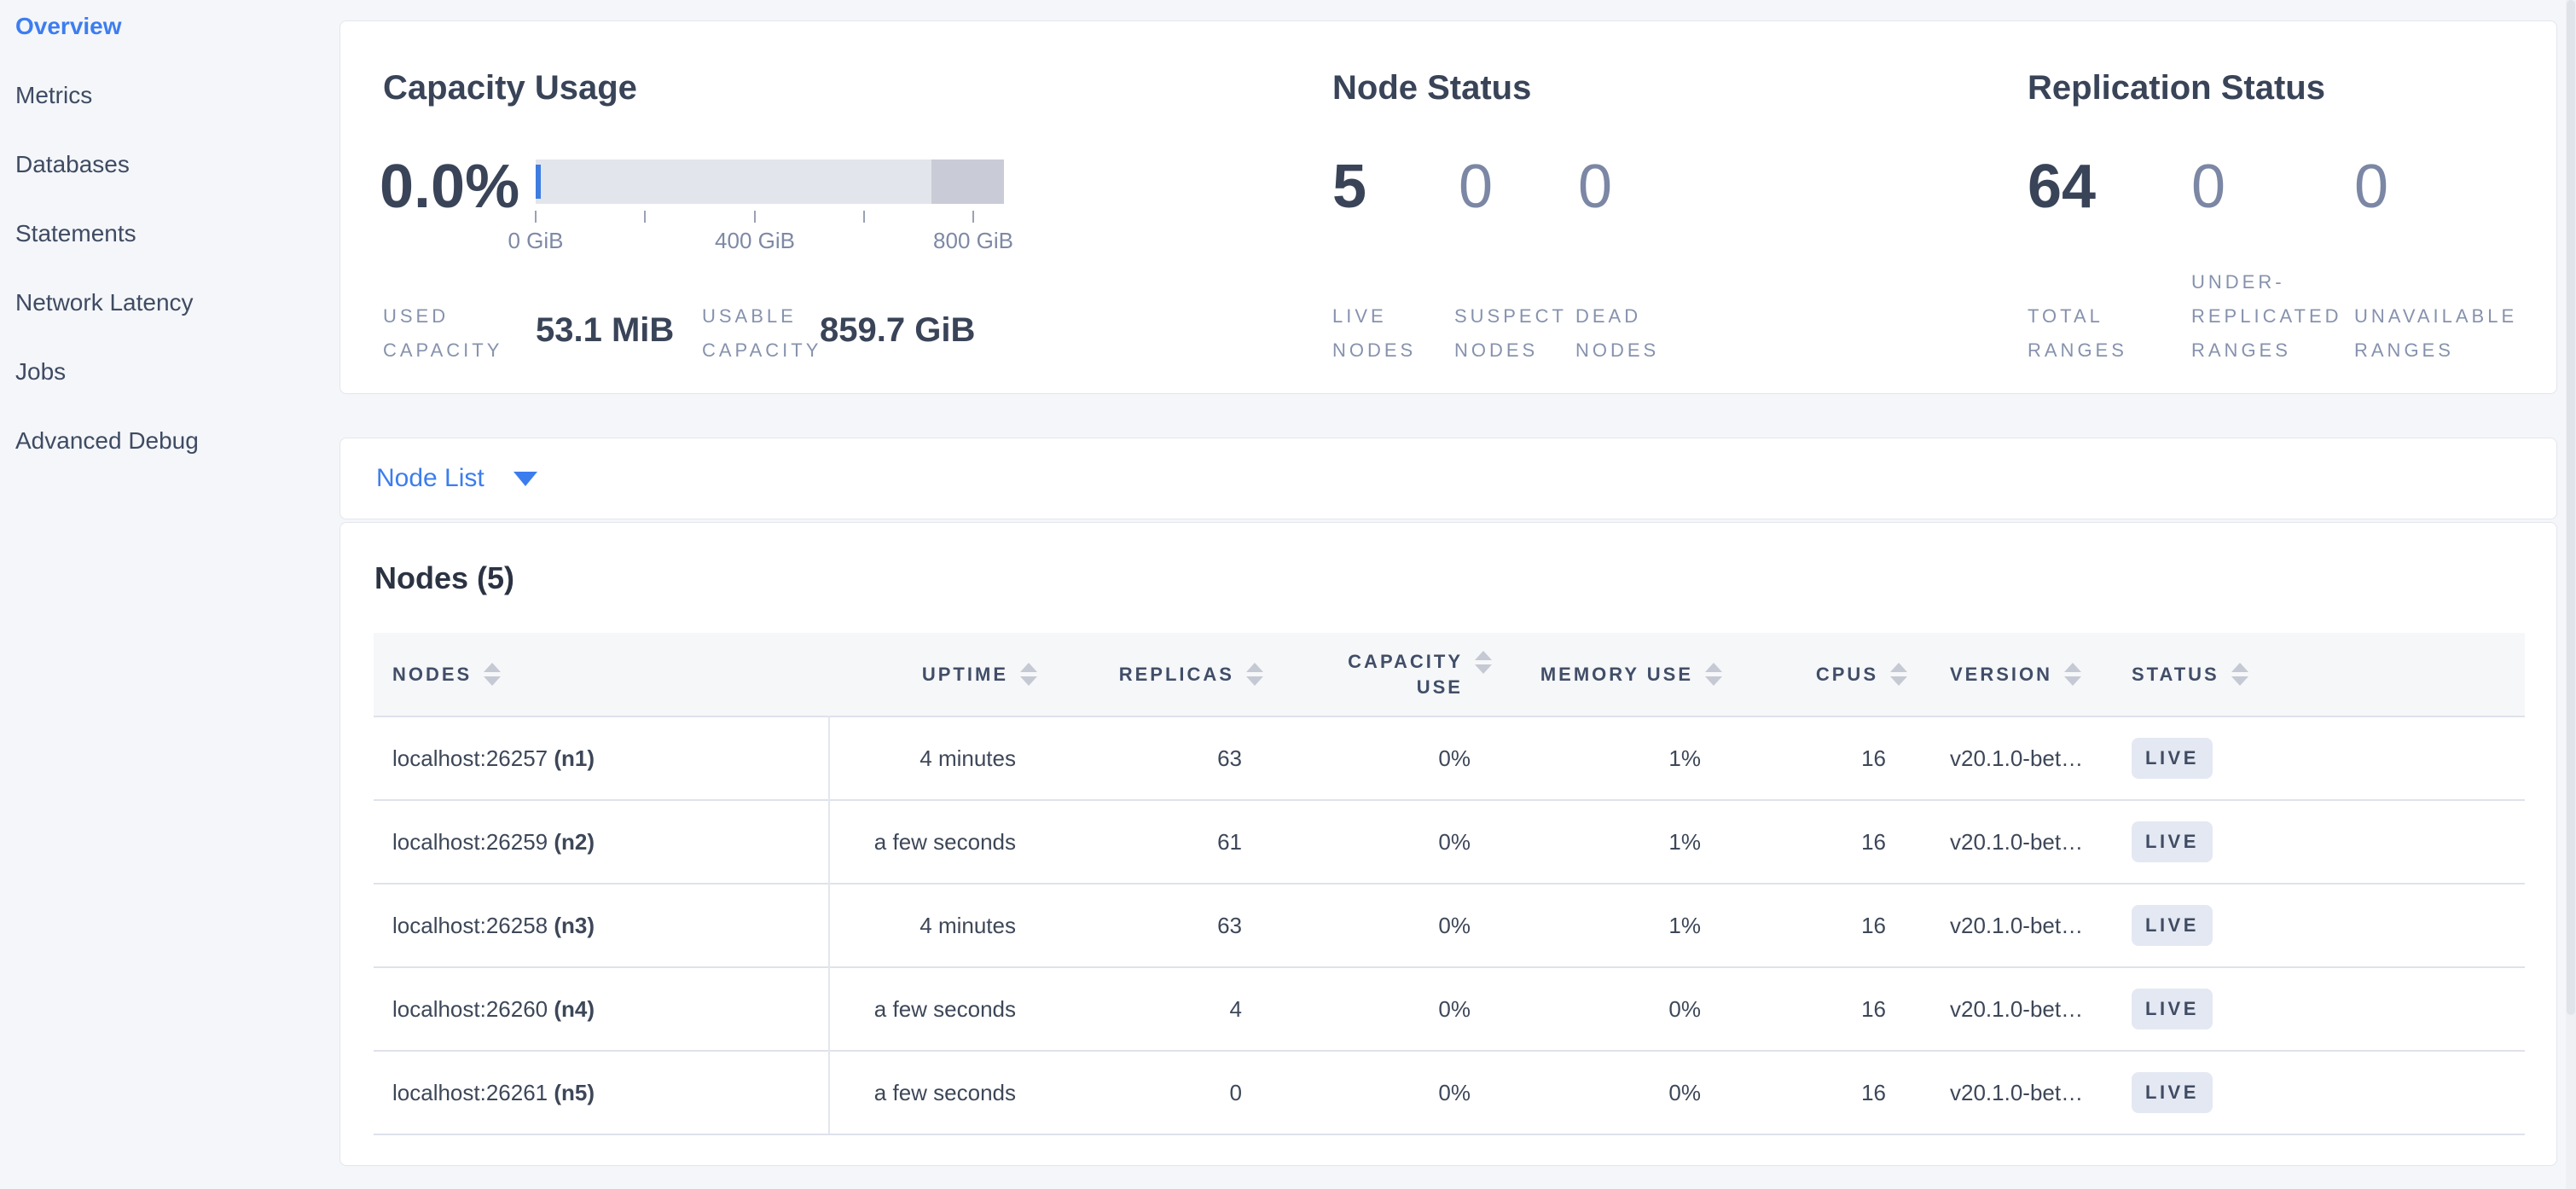 The image size is (2576, 1189). I want to click on uptime-cell: 4 minutes, so click(933, 758).